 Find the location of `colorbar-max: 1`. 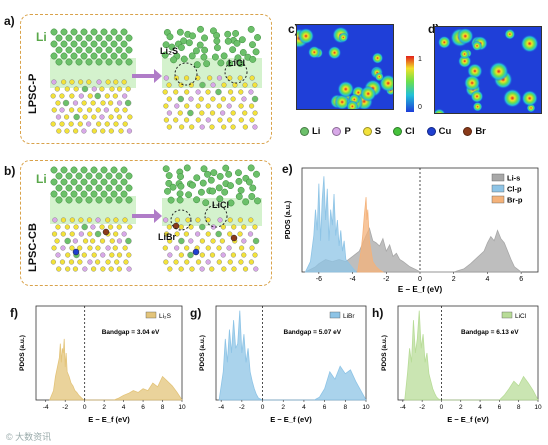

colorbar-max: 1 is located at coordinates (420, 59).